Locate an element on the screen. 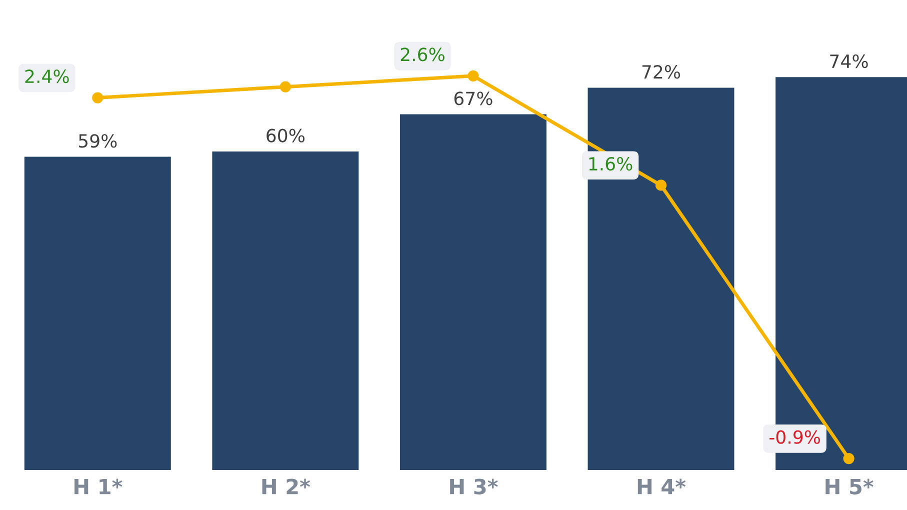 Image resolution: width=907 pixels, height=510 pixels. data-label: -0.9% is located at coordinates (795, 437).